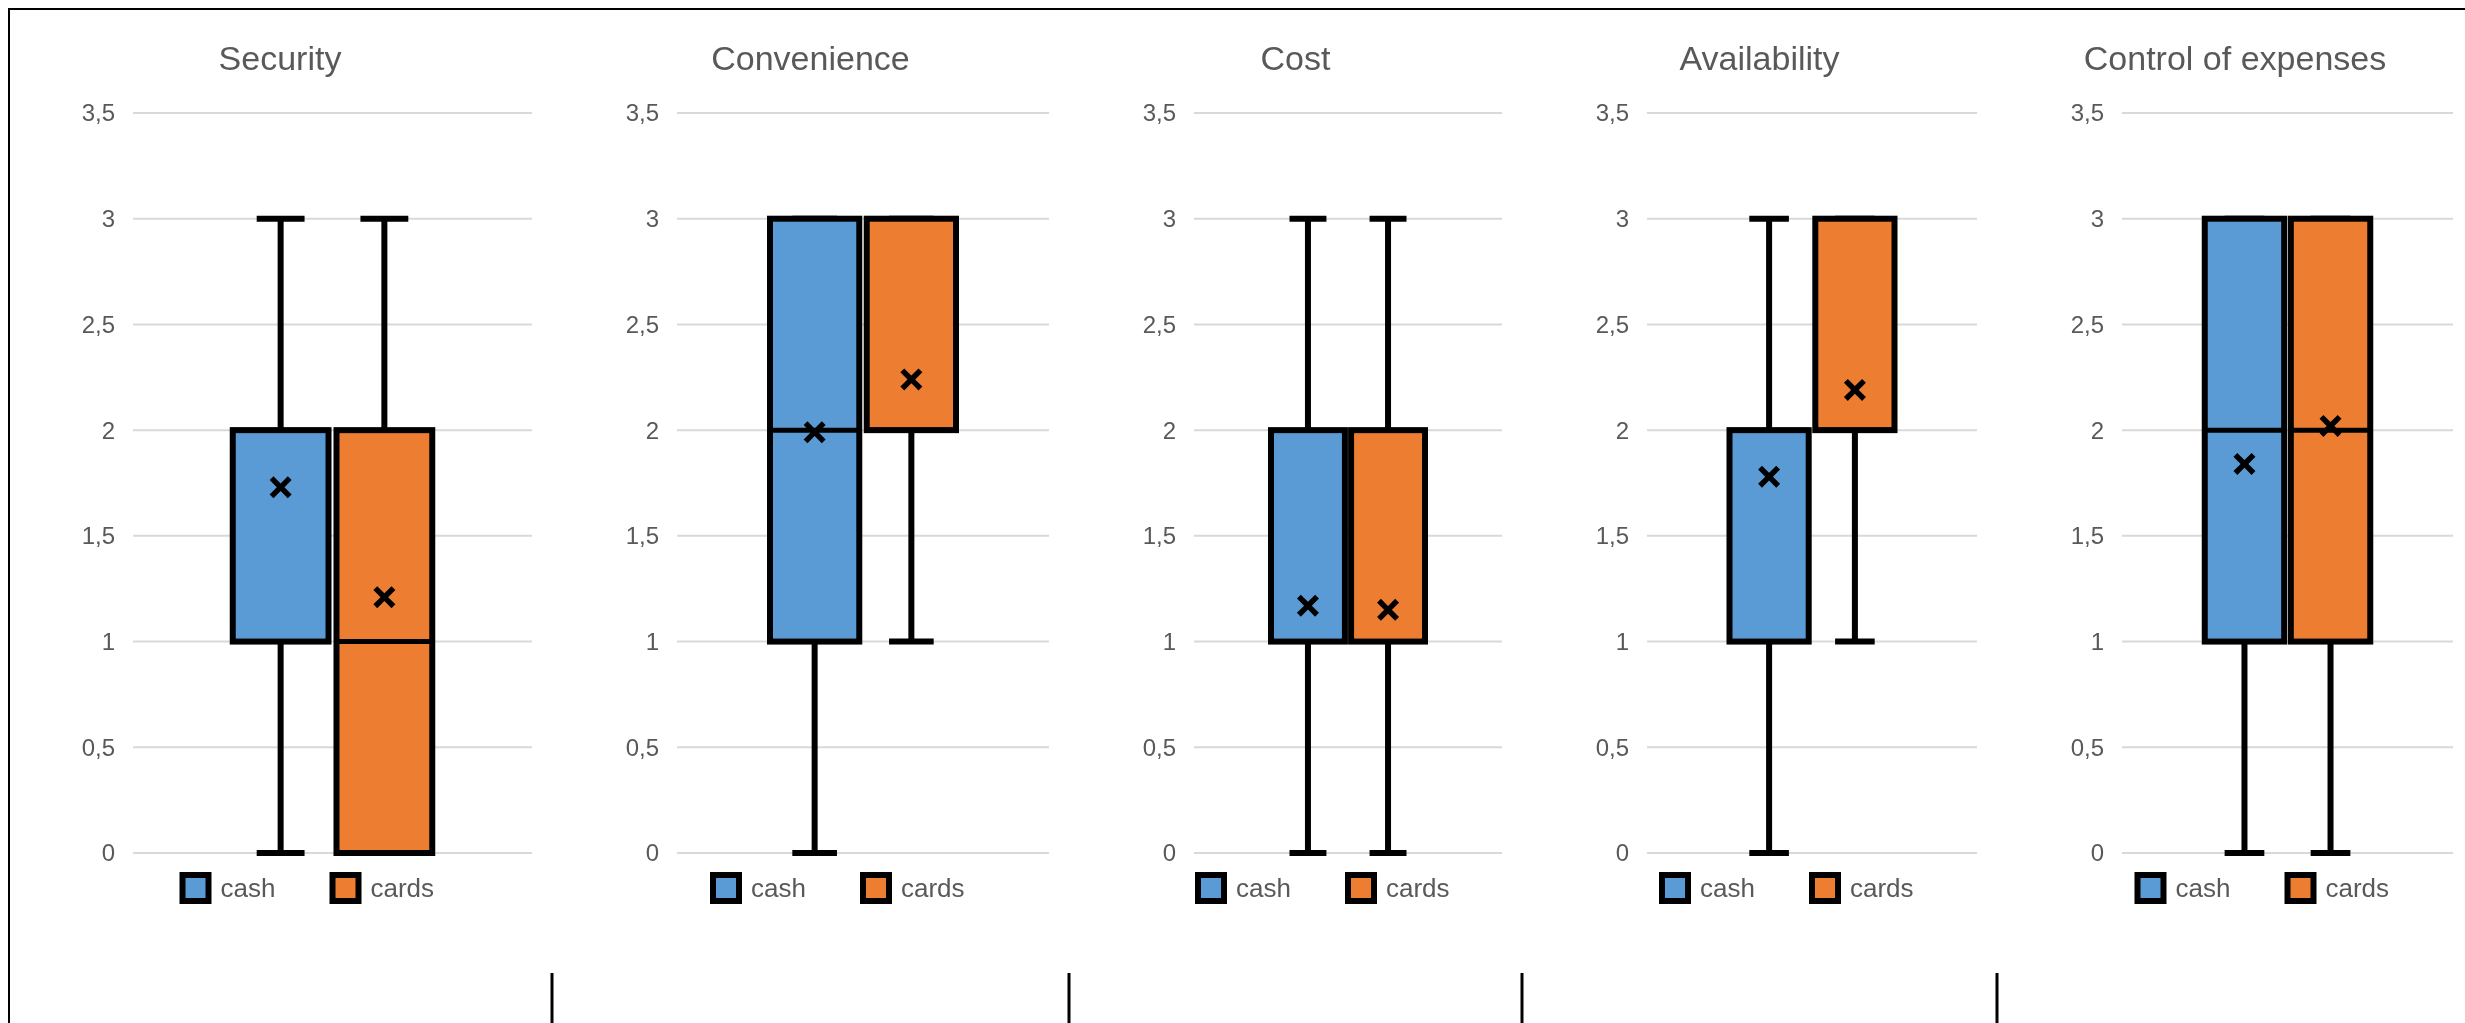  I want to click on chart-title: Security, so click(280, 58).